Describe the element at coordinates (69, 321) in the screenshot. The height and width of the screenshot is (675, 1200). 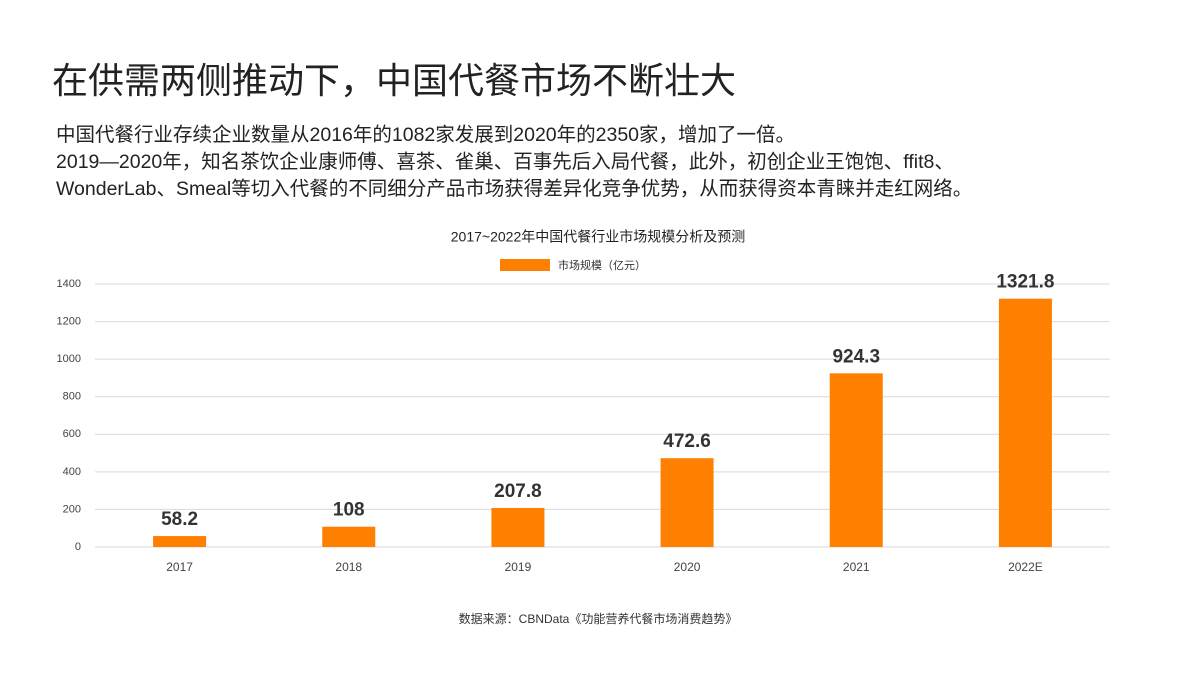
I see `y-tick-label: 1200` at that location.